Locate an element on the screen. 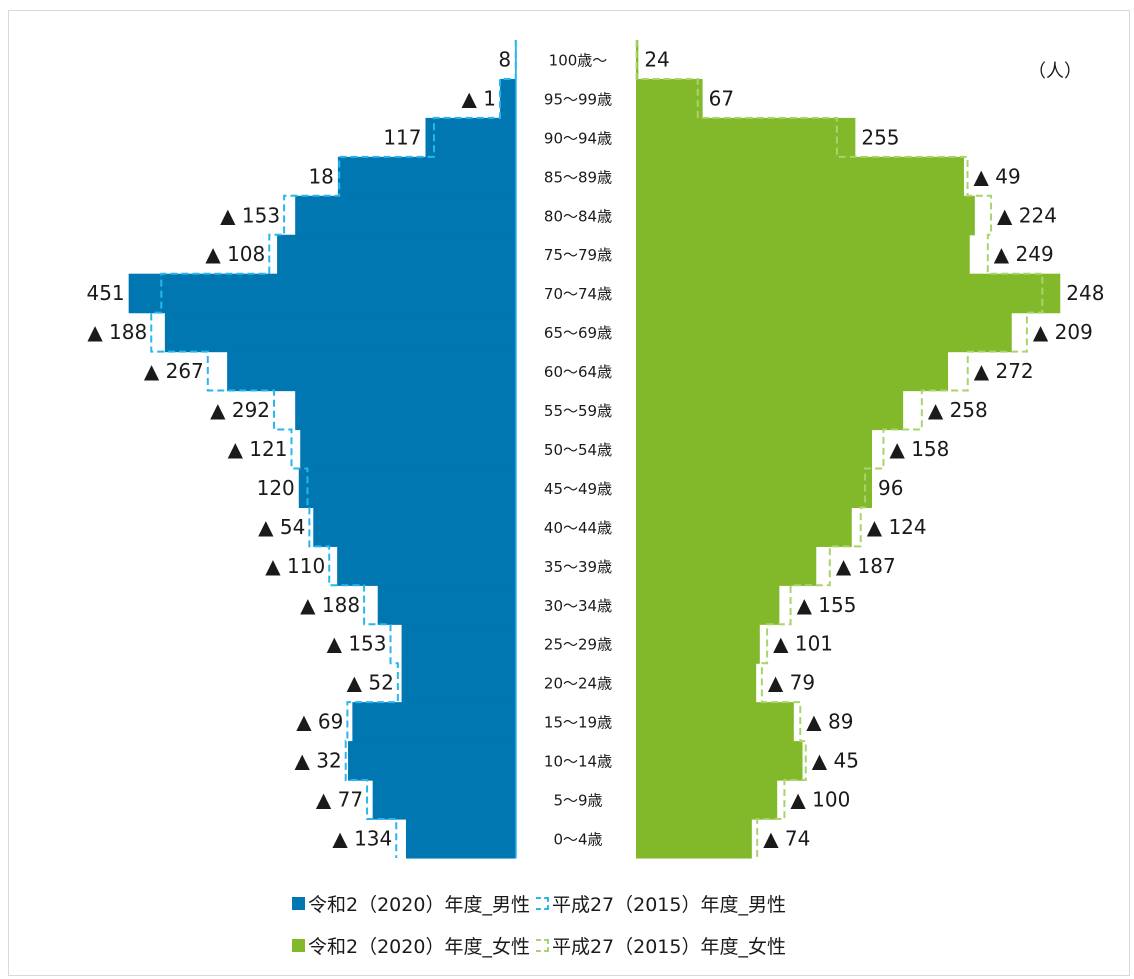  male-change-label-14: ▲ 188 is located at coordinates (330, 605).